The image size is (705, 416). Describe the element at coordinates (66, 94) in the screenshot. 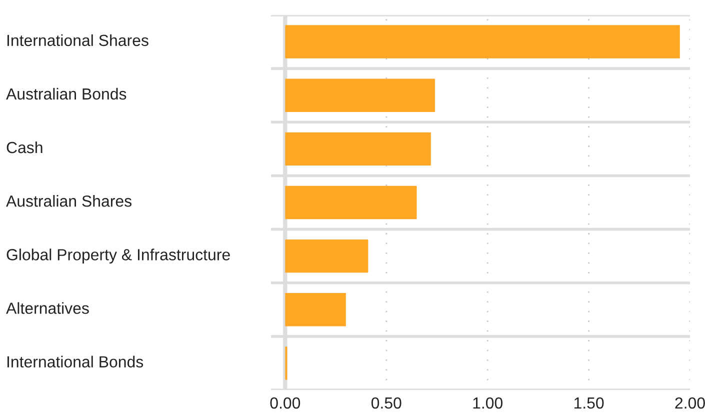

I see `y-tick-label: Australian Bonds` at that location.